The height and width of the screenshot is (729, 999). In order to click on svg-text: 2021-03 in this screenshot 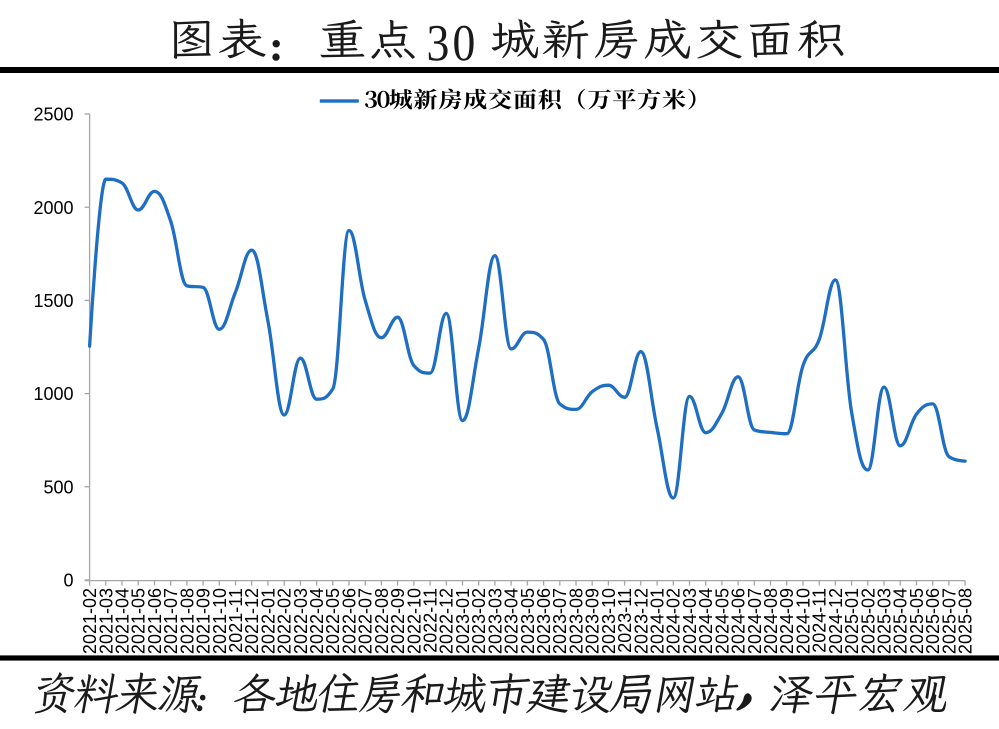, I will do `click(106, 621)`.